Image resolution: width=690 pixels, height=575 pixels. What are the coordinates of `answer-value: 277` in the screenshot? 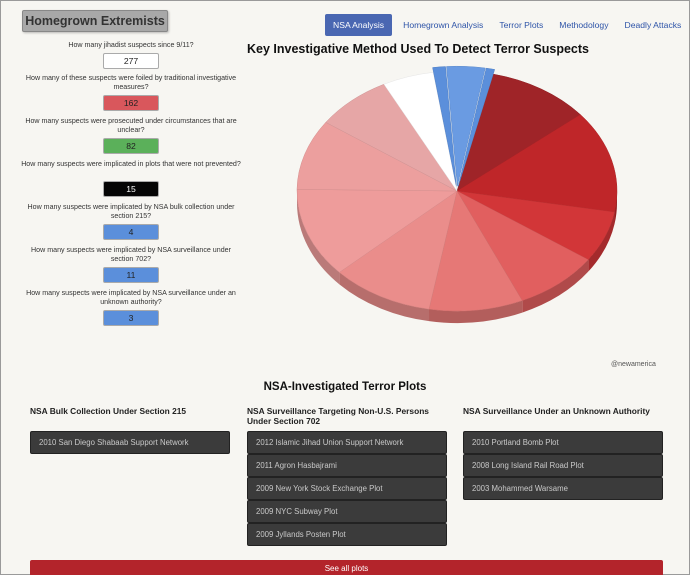 It's located at (131, 61).